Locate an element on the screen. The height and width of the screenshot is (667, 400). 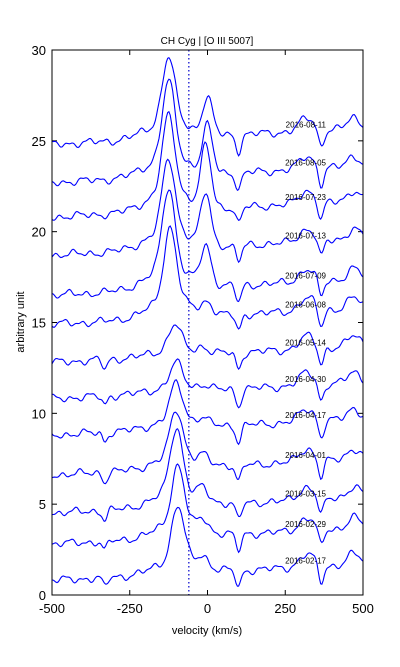
y-tick-label: 5 is located at coordinates (42, 504).